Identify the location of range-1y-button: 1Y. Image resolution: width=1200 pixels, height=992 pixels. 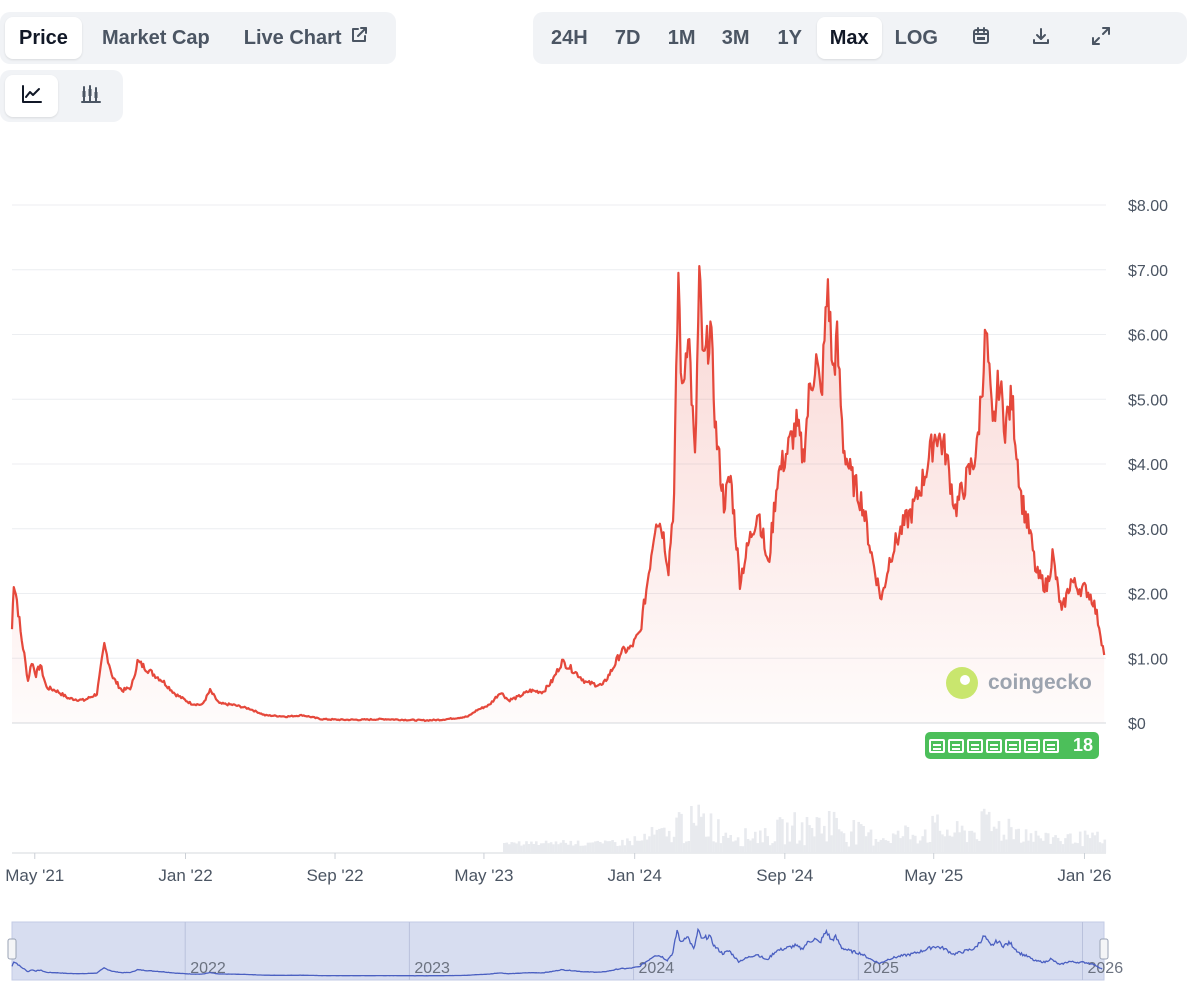
(789, 37).